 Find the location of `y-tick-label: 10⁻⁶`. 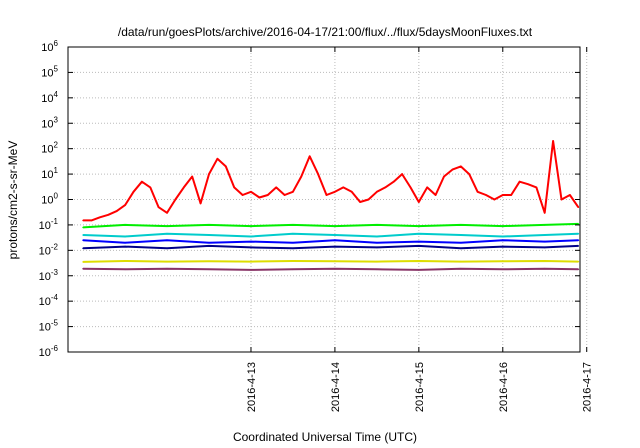

y-tick-label: 10⁻⁶ is located at coordinates (49, 351).